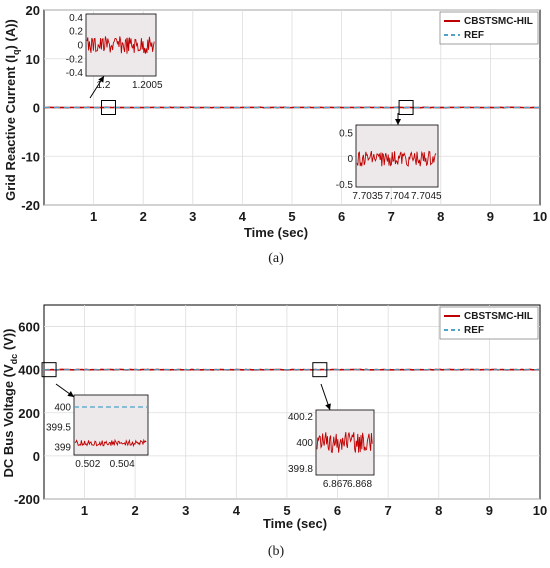  What do you see at coordinates (84, 510) in the screenshot?
I see `xtick-label-1-b: 1` at bounding box center [84, 510].